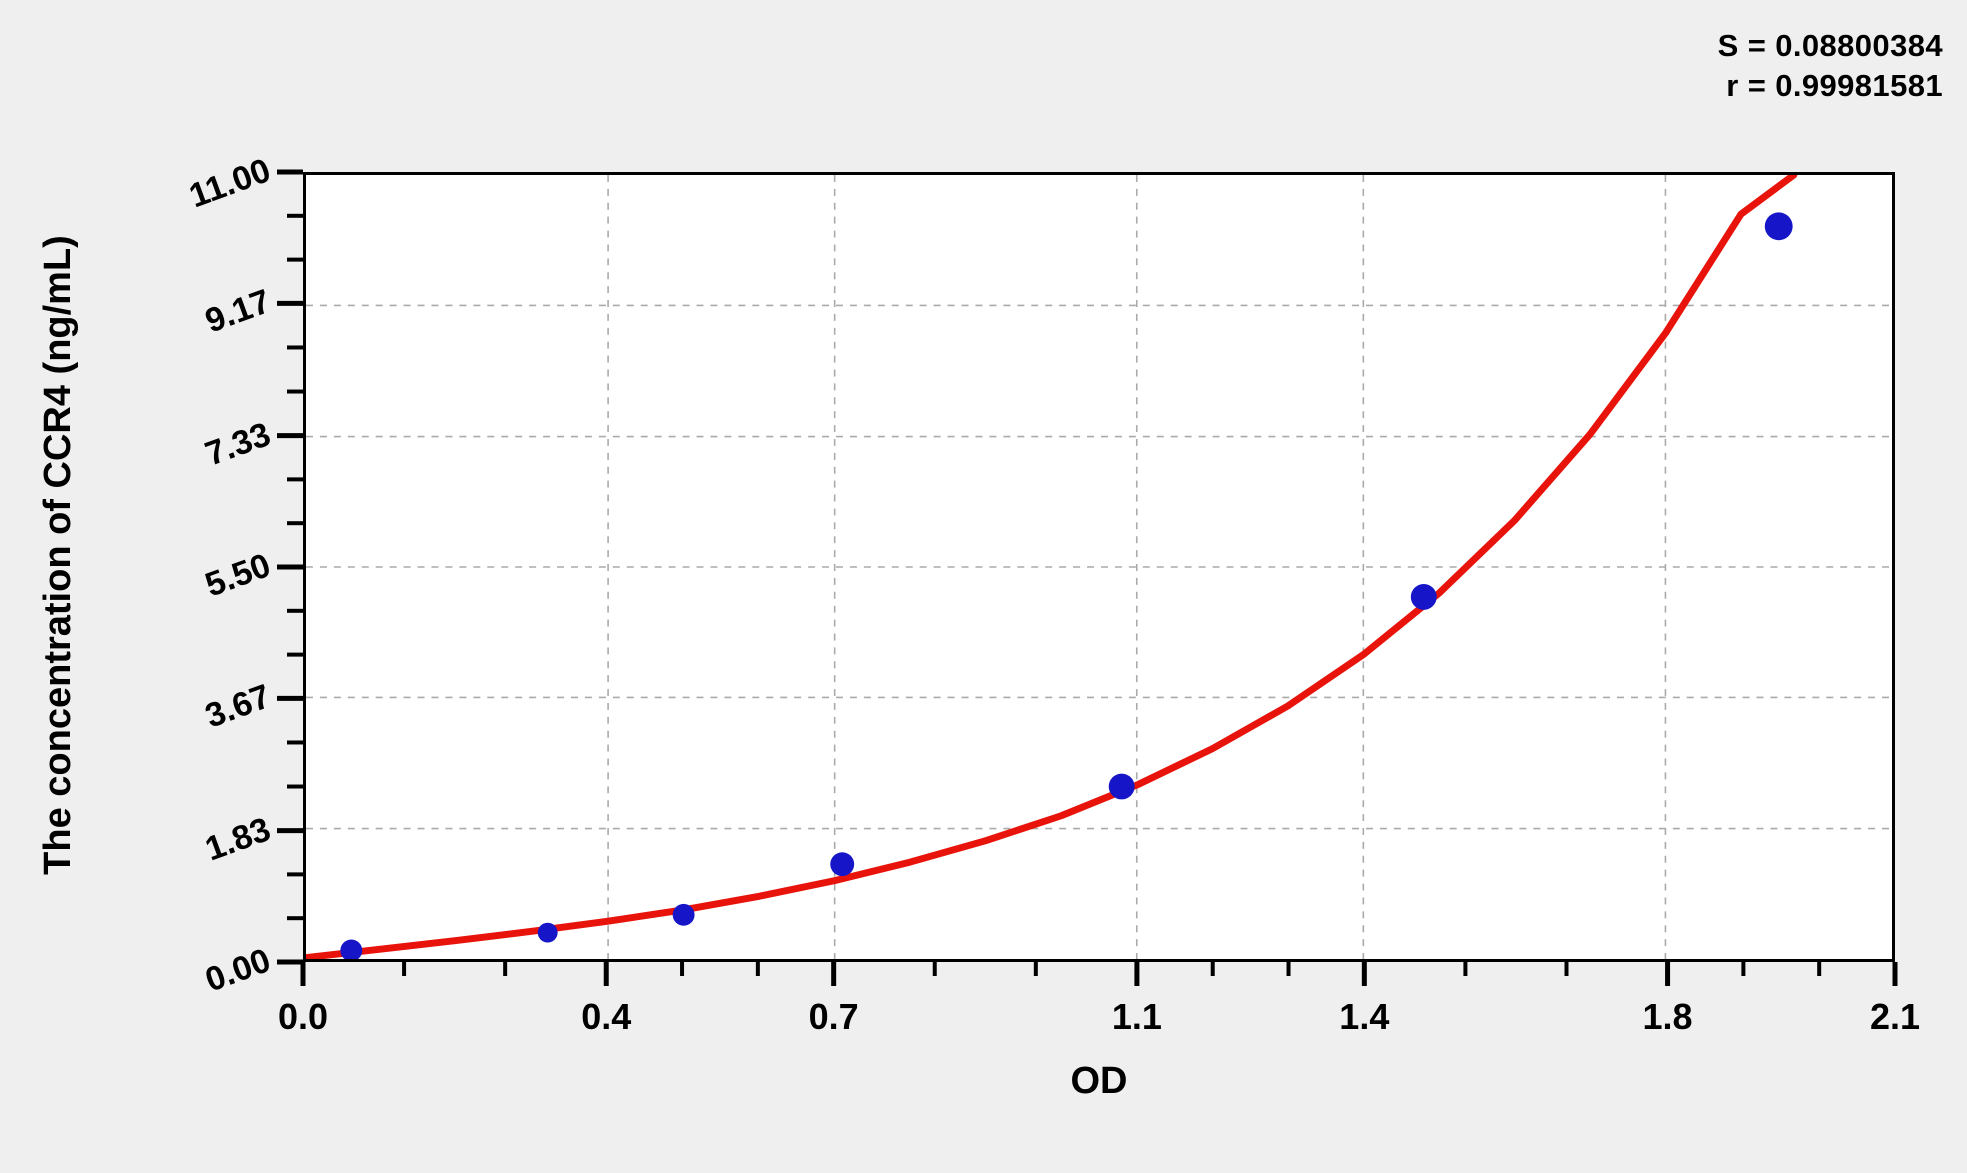 This screenshot has height=1173, width=1967. What do you see at coordinates (833, 1016) in the screenshot?
I see `x-tick-label: 0.7` at bounding box center [833, 1016].